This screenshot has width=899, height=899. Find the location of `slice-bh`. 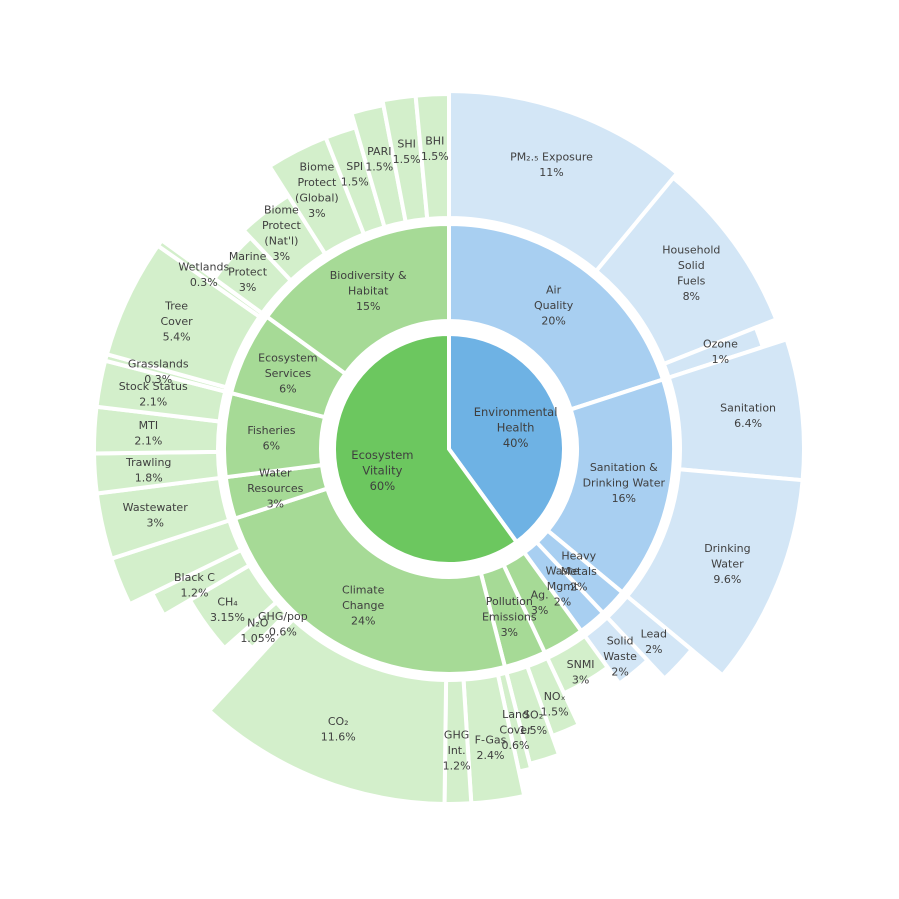

slice-bh is located at coordinates (357, 299).